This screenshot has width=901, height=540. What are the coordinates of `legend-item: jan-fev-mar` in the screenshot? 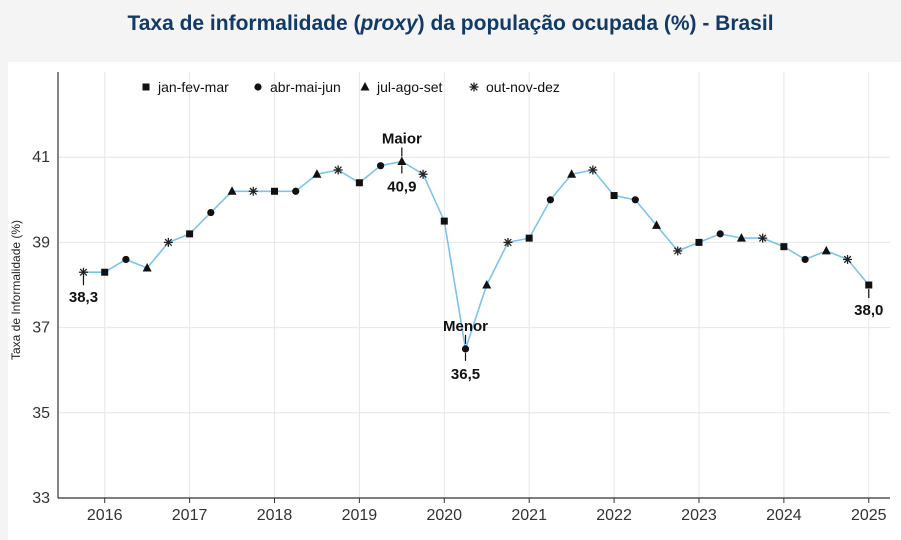 It's located at (185, 87).